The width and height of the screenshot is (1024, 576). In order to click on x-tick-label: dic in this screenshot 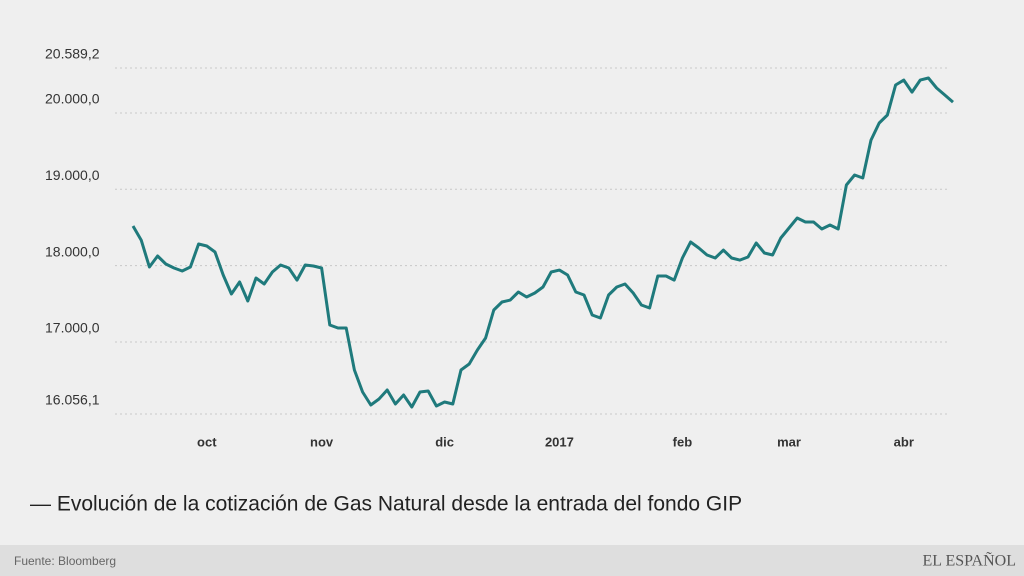, I will do `click(444, 441)`.